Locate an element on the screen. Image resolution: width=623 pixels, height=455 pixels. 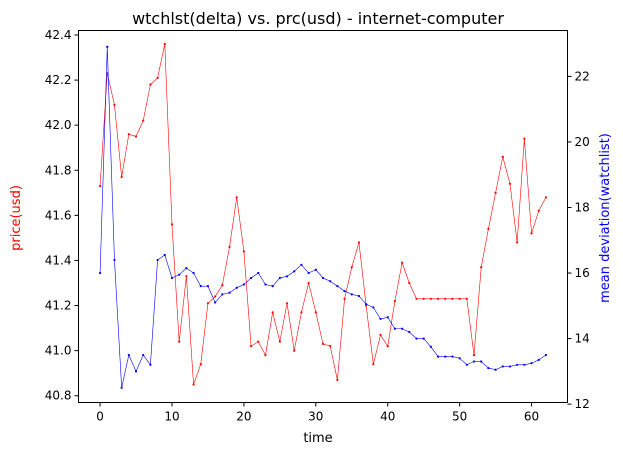
y-axis-right-label: mean deviation(watchlist) is located at coordinates (605, 218).